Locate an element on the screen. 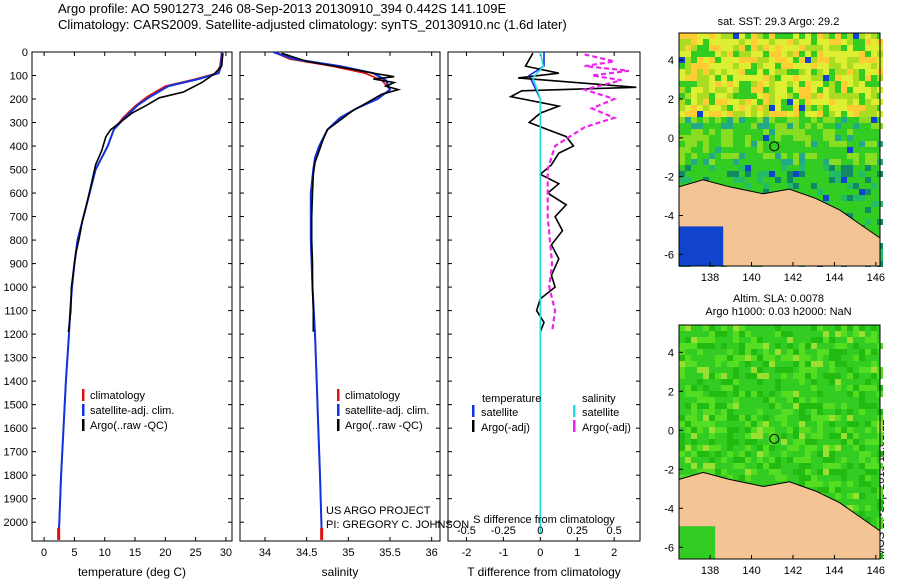 The width and height of the screenshot is (900, 580). y-tick-label: 900 is located at coordinates (19, 265).